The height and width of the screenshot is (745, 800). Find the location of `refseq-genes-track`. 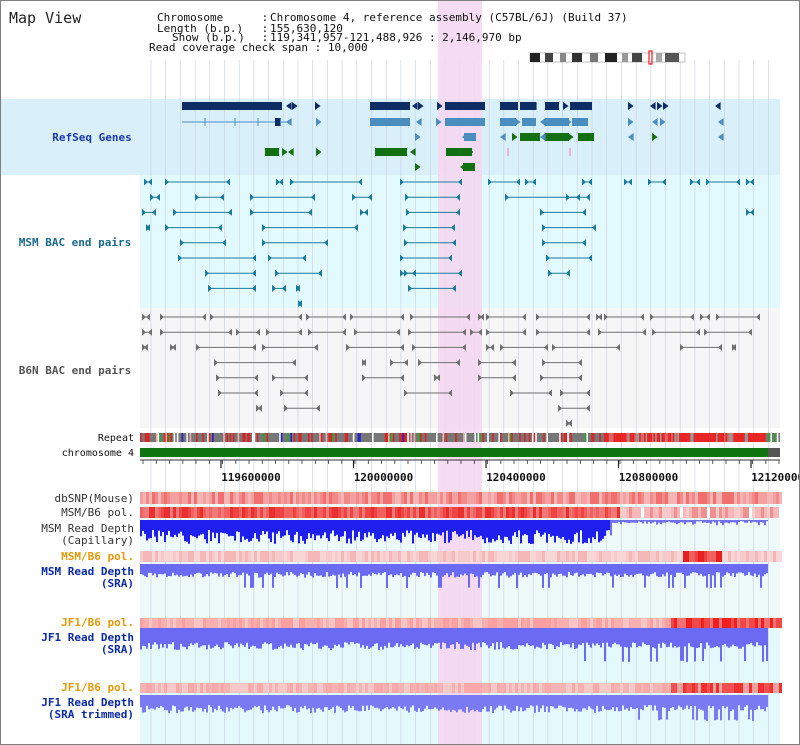

refseq-genes-track is located at coordinates (453, 136).